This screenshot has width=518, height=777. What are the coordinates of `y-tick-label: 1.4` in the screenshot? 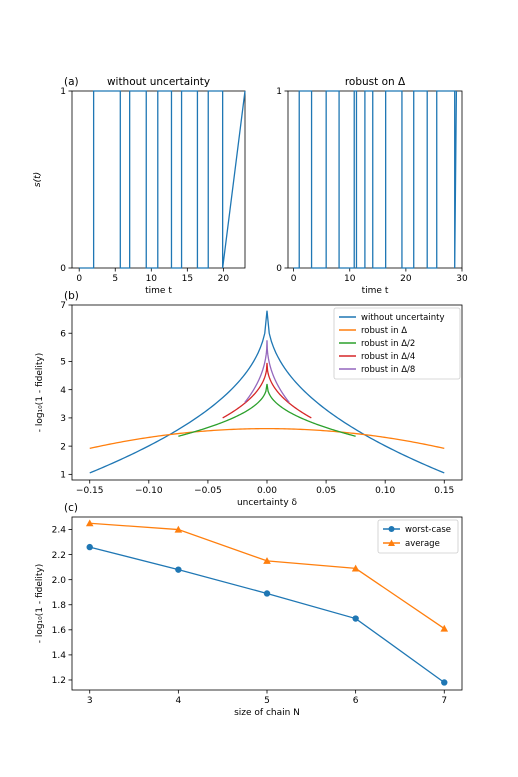 It's located at (59, 656).